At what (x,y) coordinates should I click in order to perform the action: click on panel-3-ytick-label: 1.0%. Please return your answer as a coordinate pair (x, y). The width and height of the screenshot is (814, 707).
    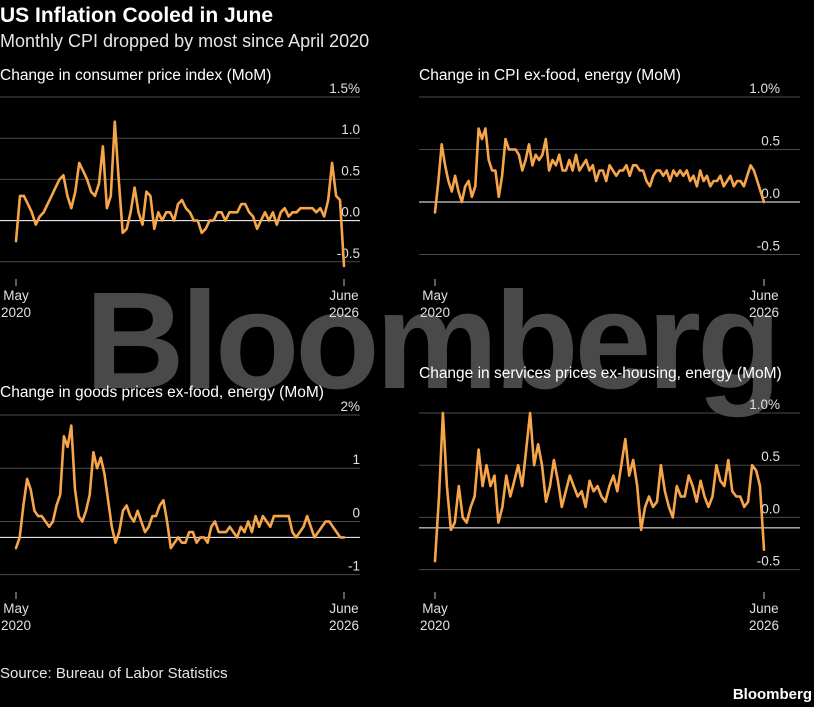
    Looking at the image, I should click on (764, 404).